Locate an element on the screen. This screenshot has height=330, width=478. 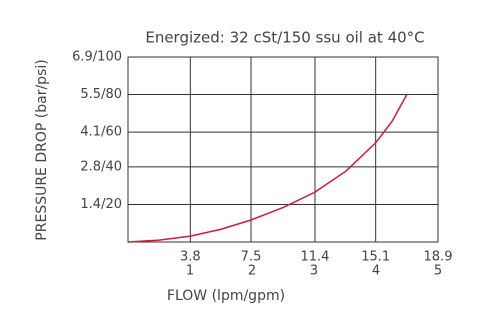
y-tick-label: 2.8/40 is located at coordinates (101, 166).